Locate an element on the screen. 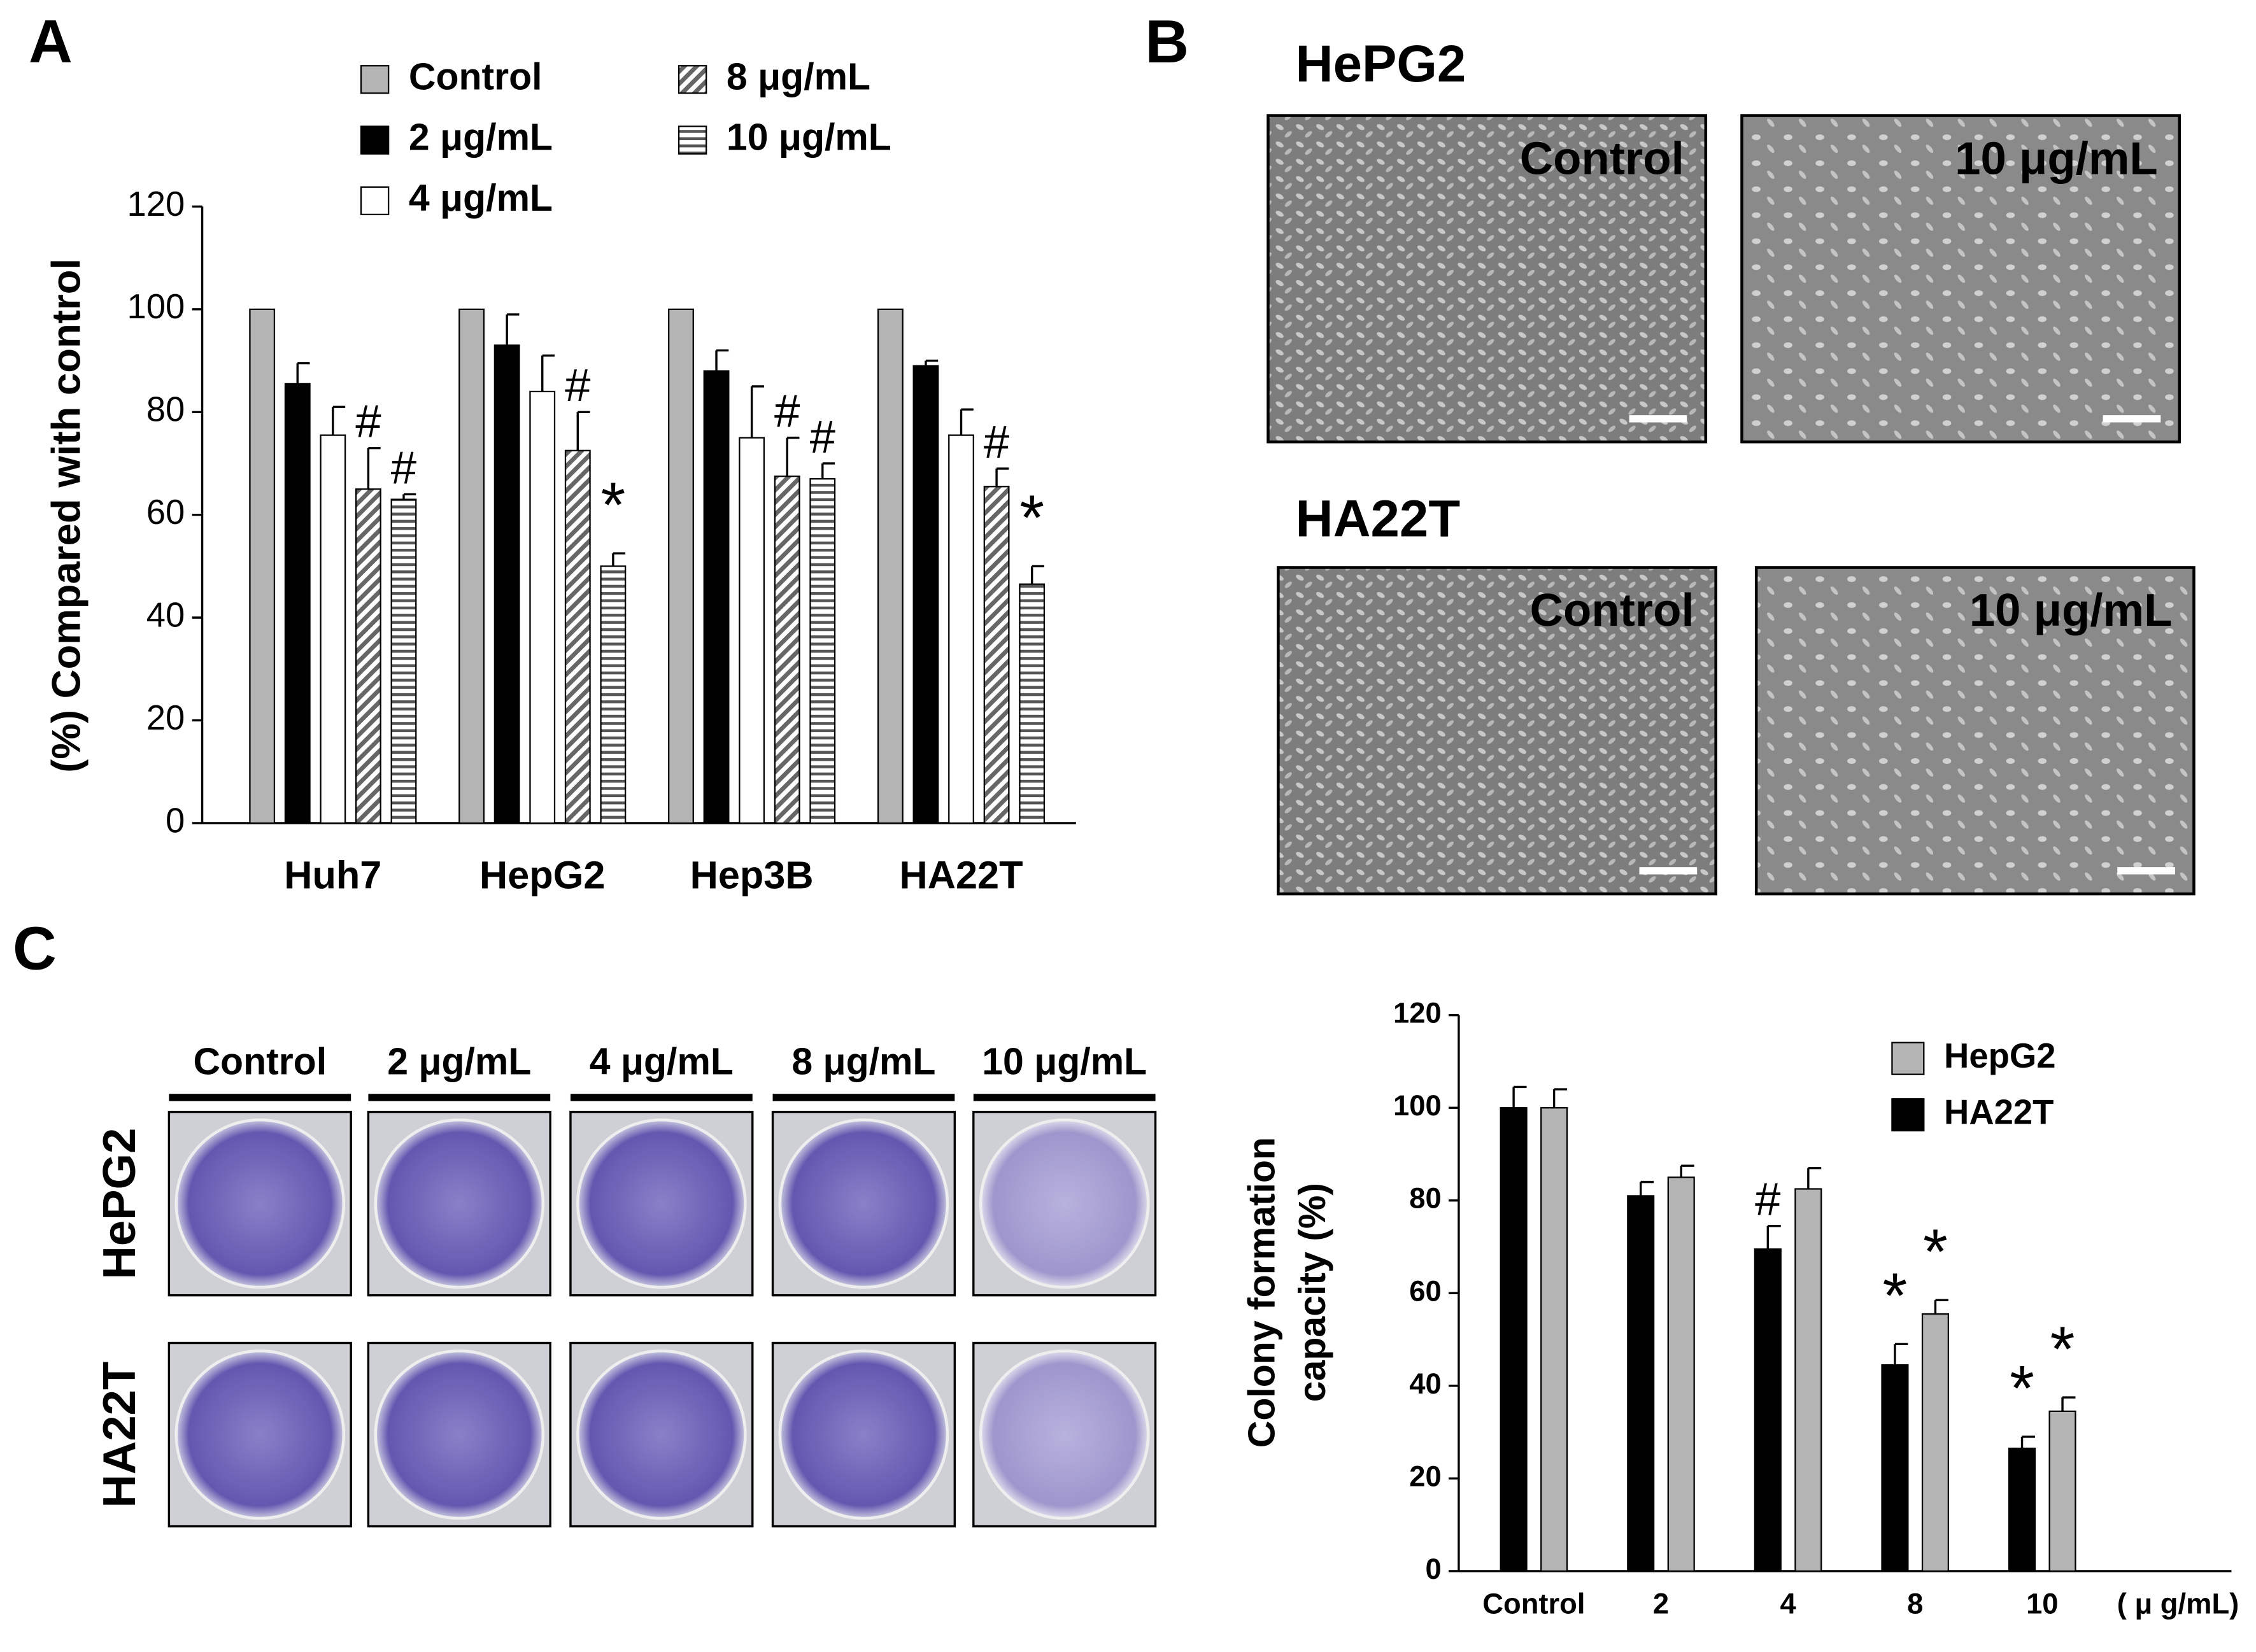 Image resolution: width=2256 pixels, height=1652 pixels. legend-label: HepG2 is located at coordinates (2000, 1055).